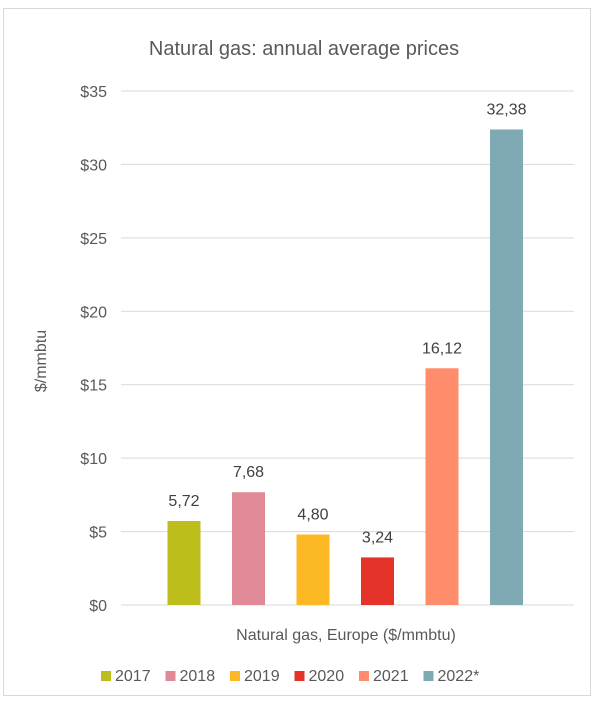 This screenshot has height=706, width=595. Describe the element at coordinates (93, 312) in the screenshot. I see `y-tick-label: $20` at that location.